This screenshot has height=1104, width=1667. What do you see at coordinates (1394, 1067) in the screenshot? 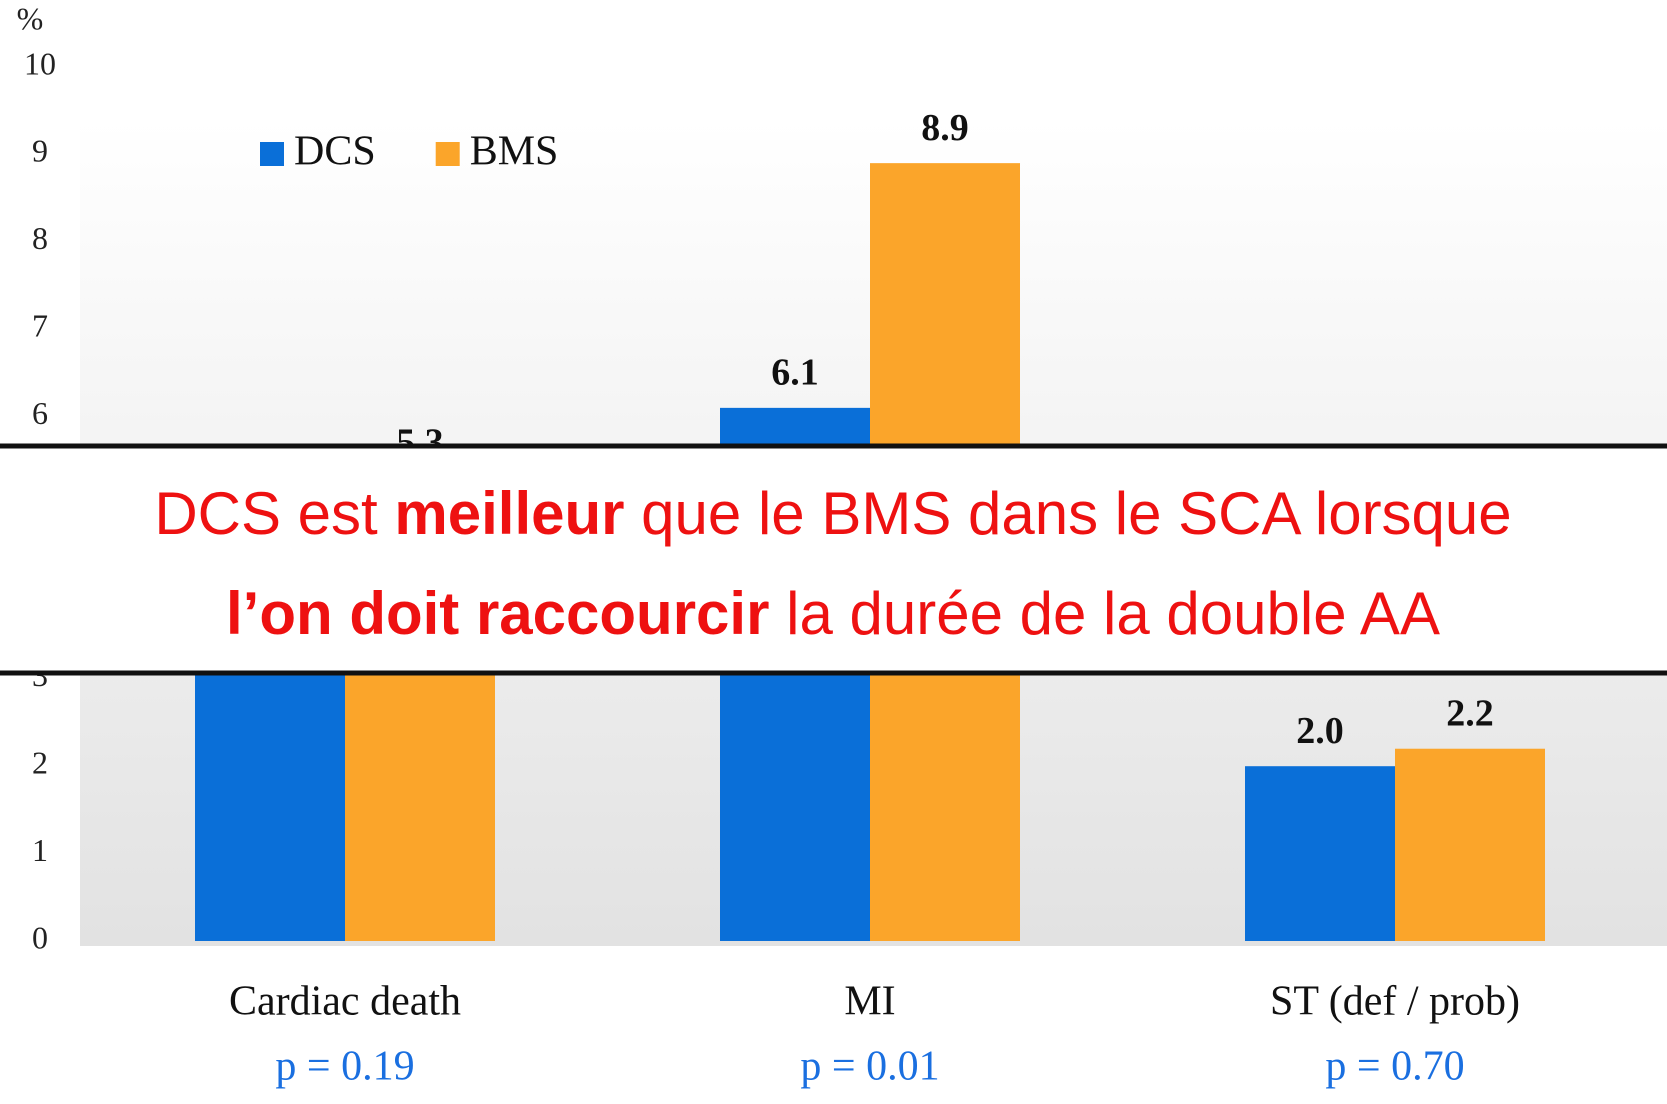
I see `p-value: p = 0.70` at bounding box center [1394, 1067].